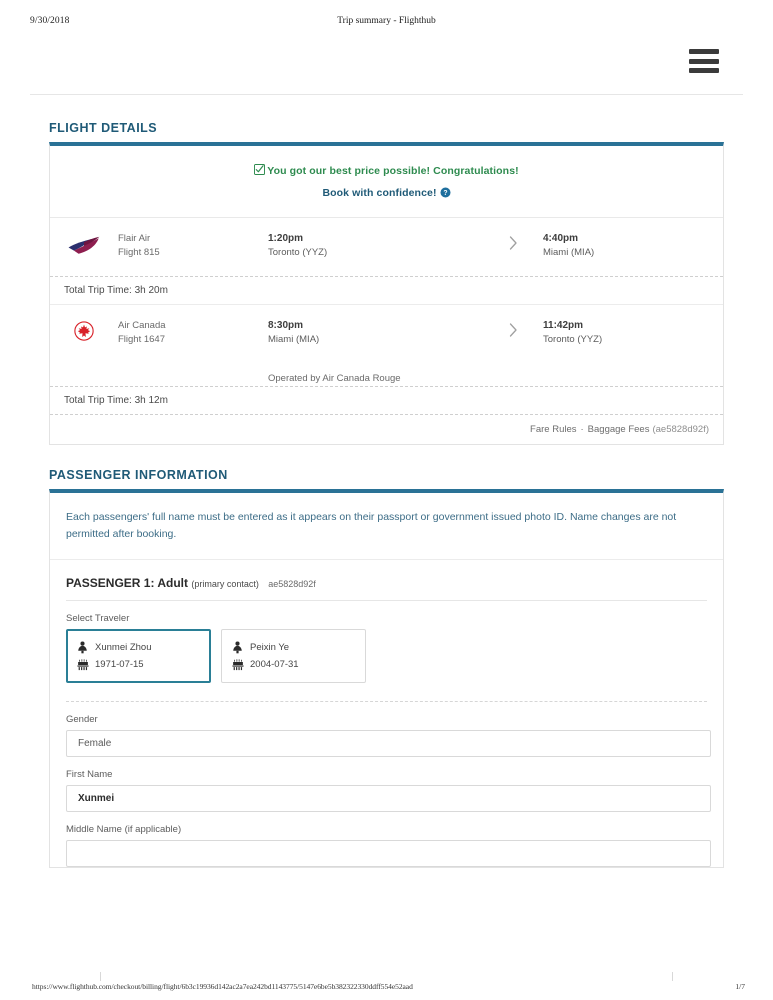 The image size is (773, 1000). I want to click on passenger-1-label: PASSENGER 1: Adult, so click(127, 583).